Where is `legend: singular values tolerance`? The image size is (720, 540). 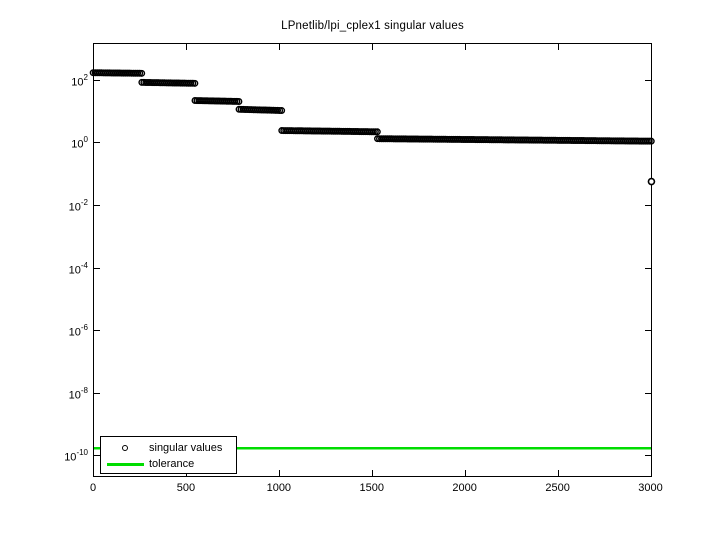 legend: singular values tolerance is located at coordinates (168, 455).